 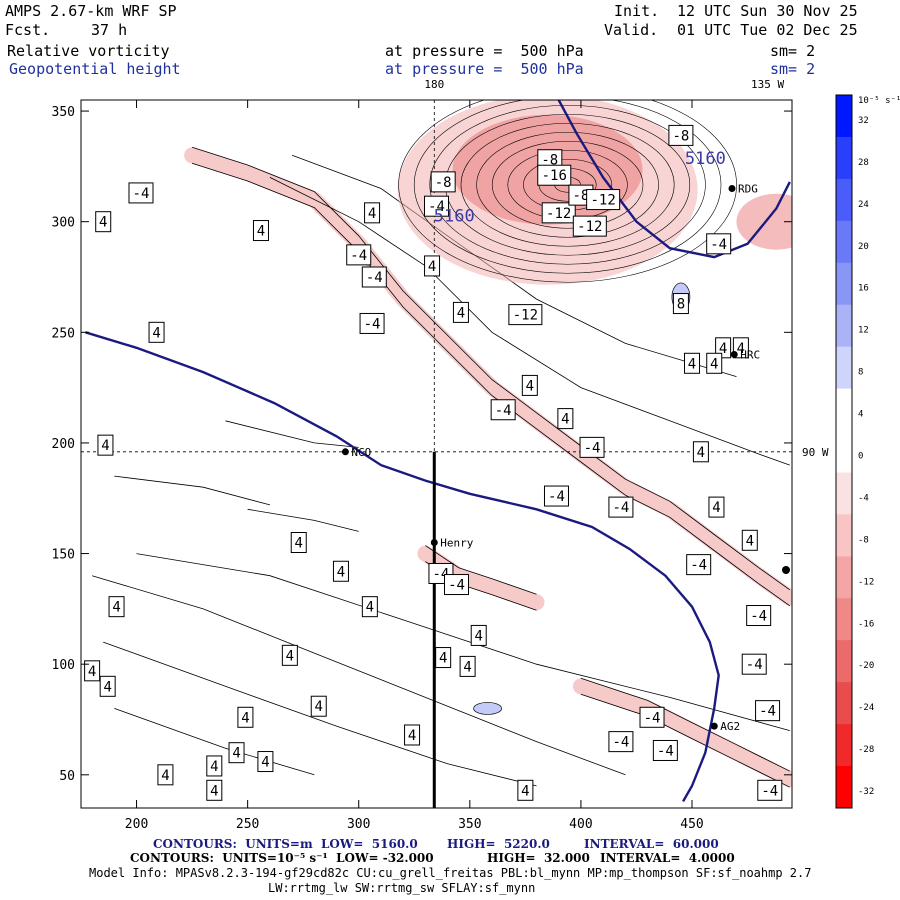 I want to click on height-contours-info: CONTOURS: UNITS=m LOW= 5160.0, so click(x=285, y=844).